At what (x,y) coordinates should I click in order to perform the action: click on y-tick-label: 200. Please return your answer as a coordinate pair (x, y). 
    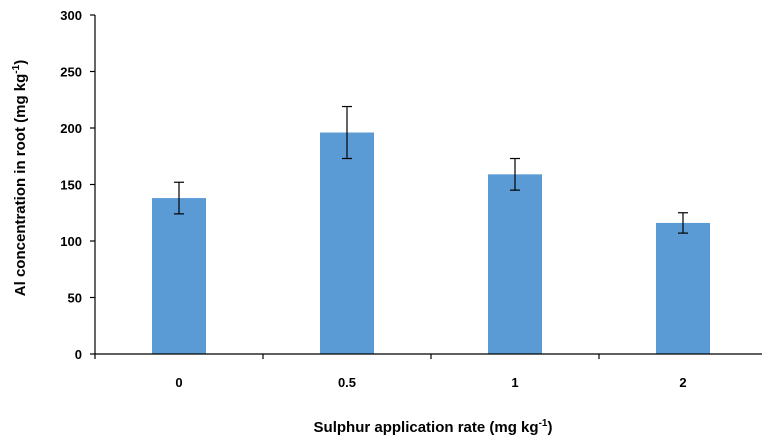
    Looking at the image, I should click on (71, 128).